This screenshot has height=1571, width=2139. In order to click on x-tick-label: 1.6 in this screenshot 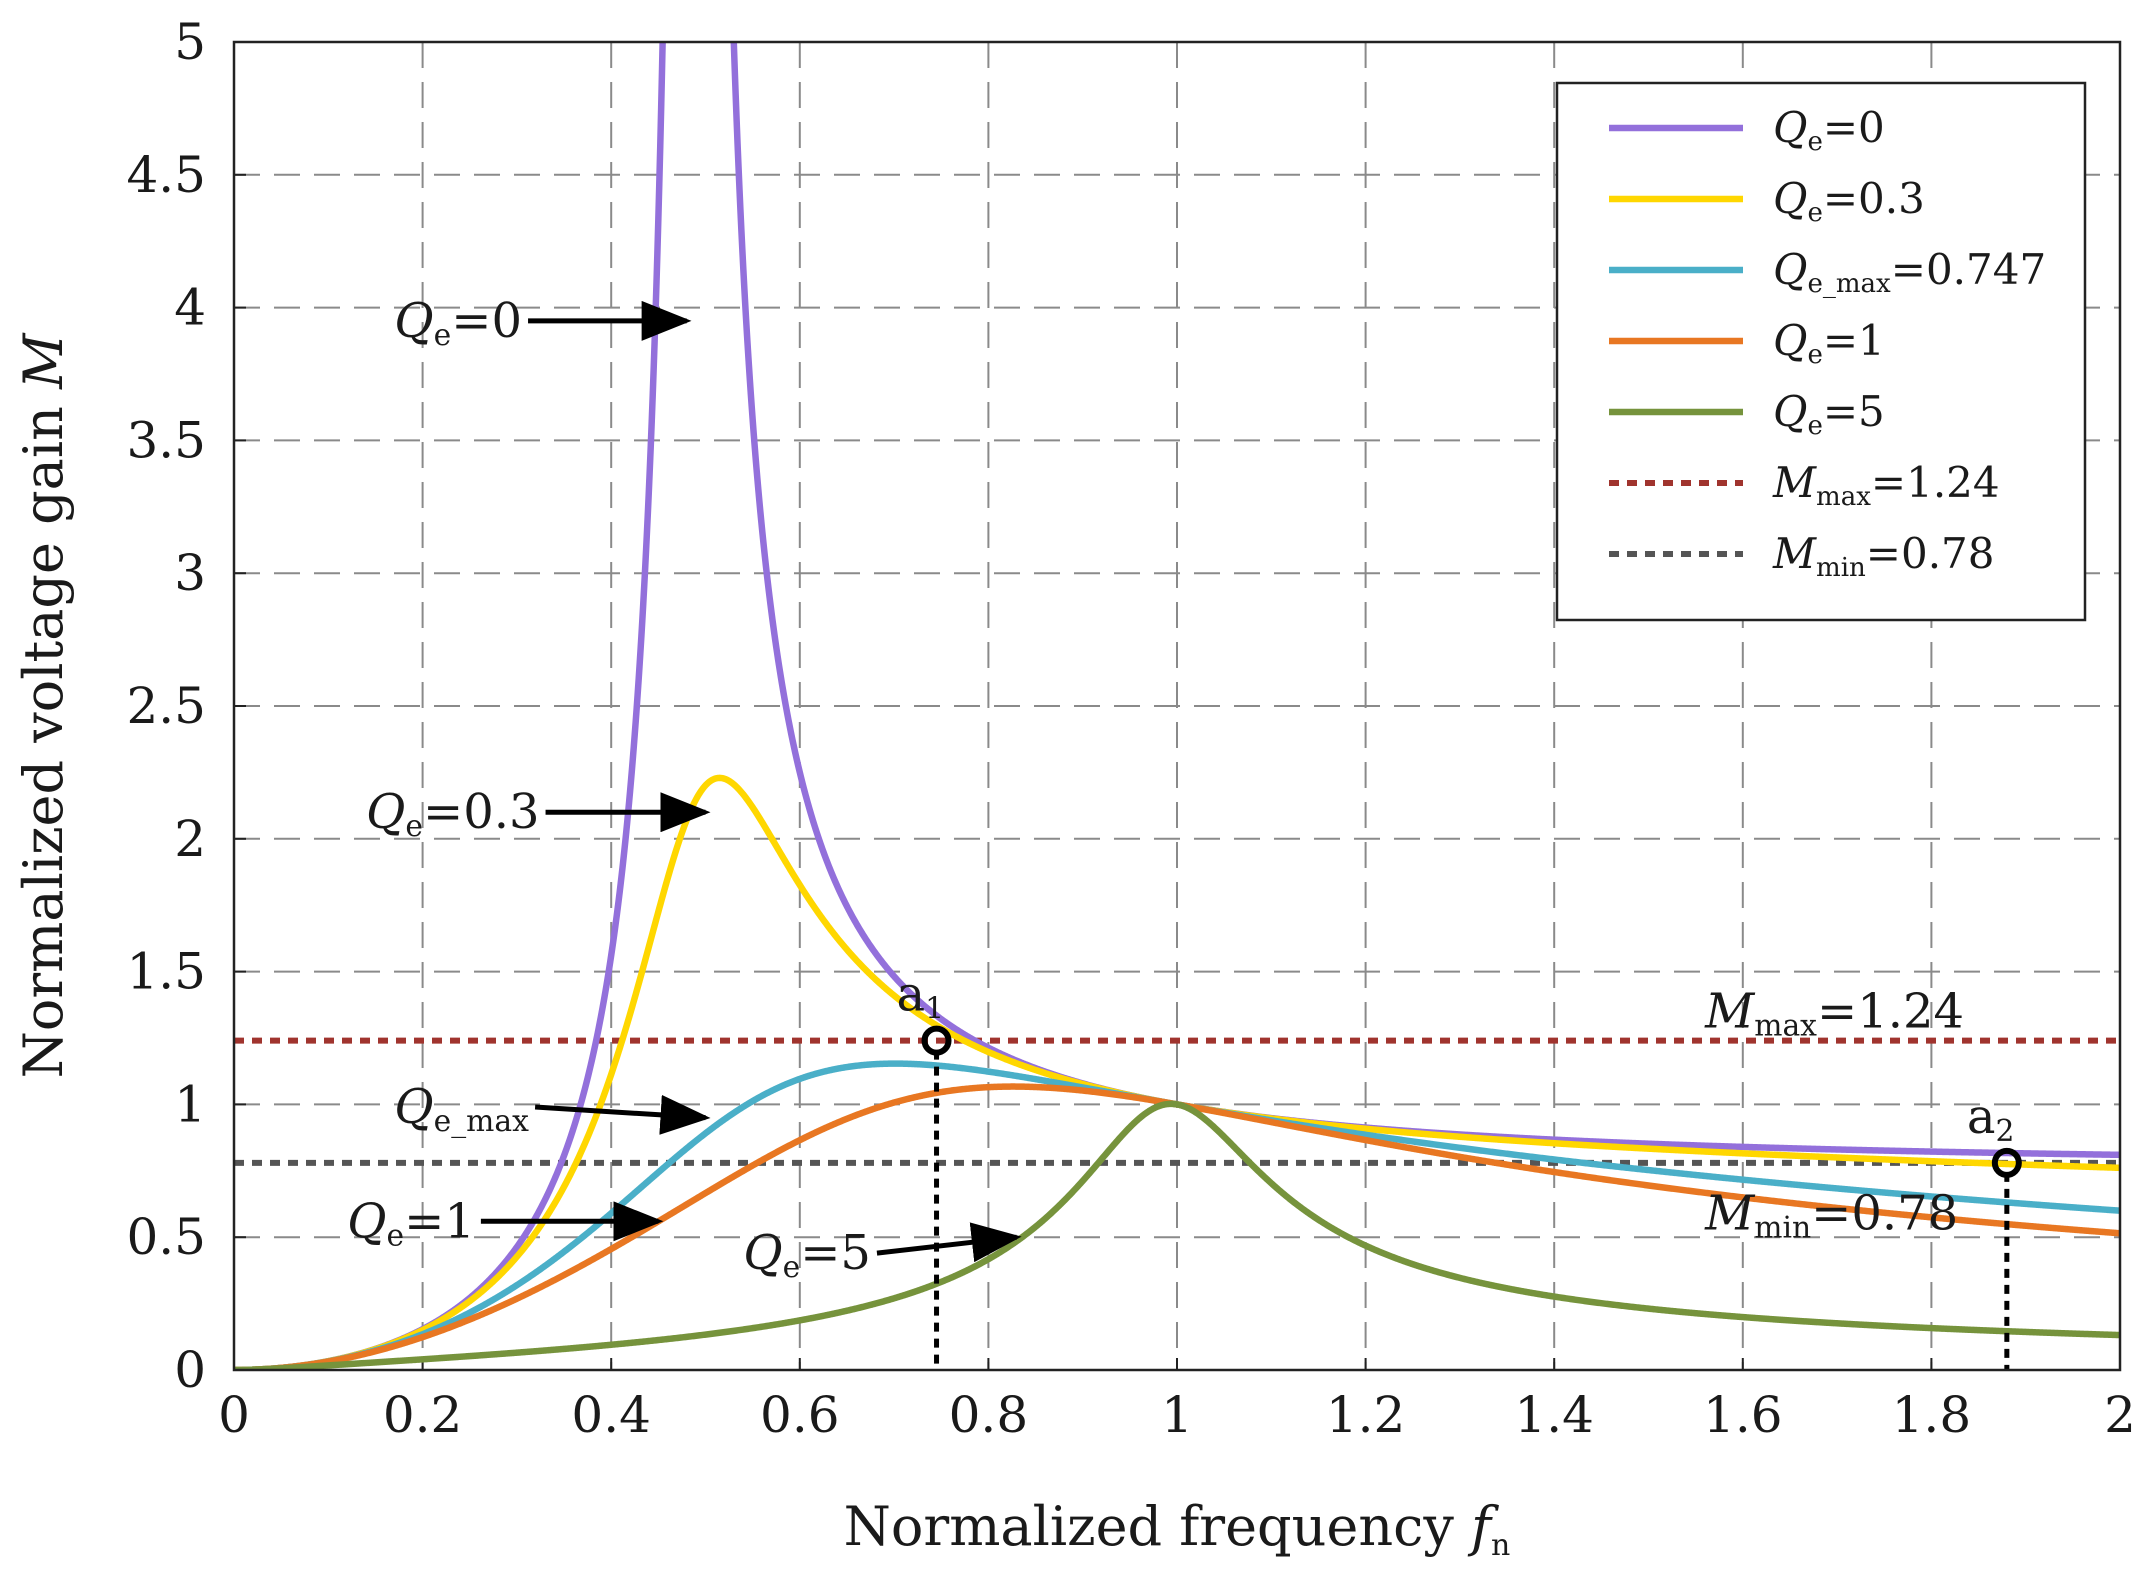, I will do `click(1743, 1415)`.